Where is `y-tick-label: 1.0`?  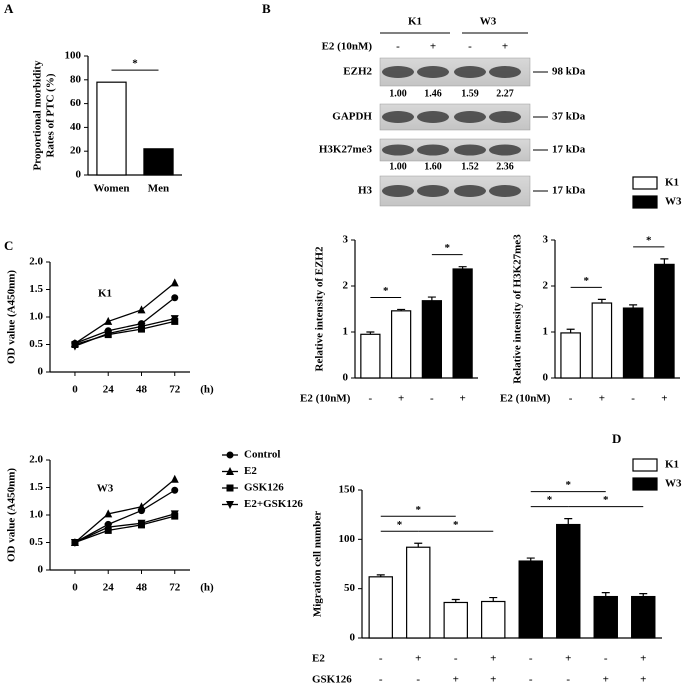 y-tick-label: 1.0 is located at coordinates (36, 317).